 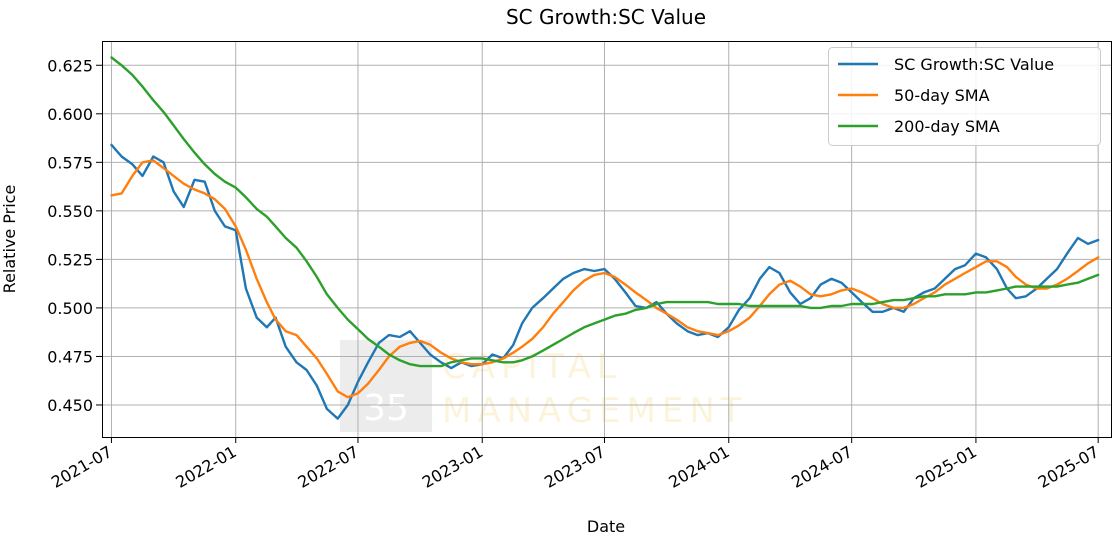 I want to click on x-tick-label: 2025-01, so click(x=946, y=467).